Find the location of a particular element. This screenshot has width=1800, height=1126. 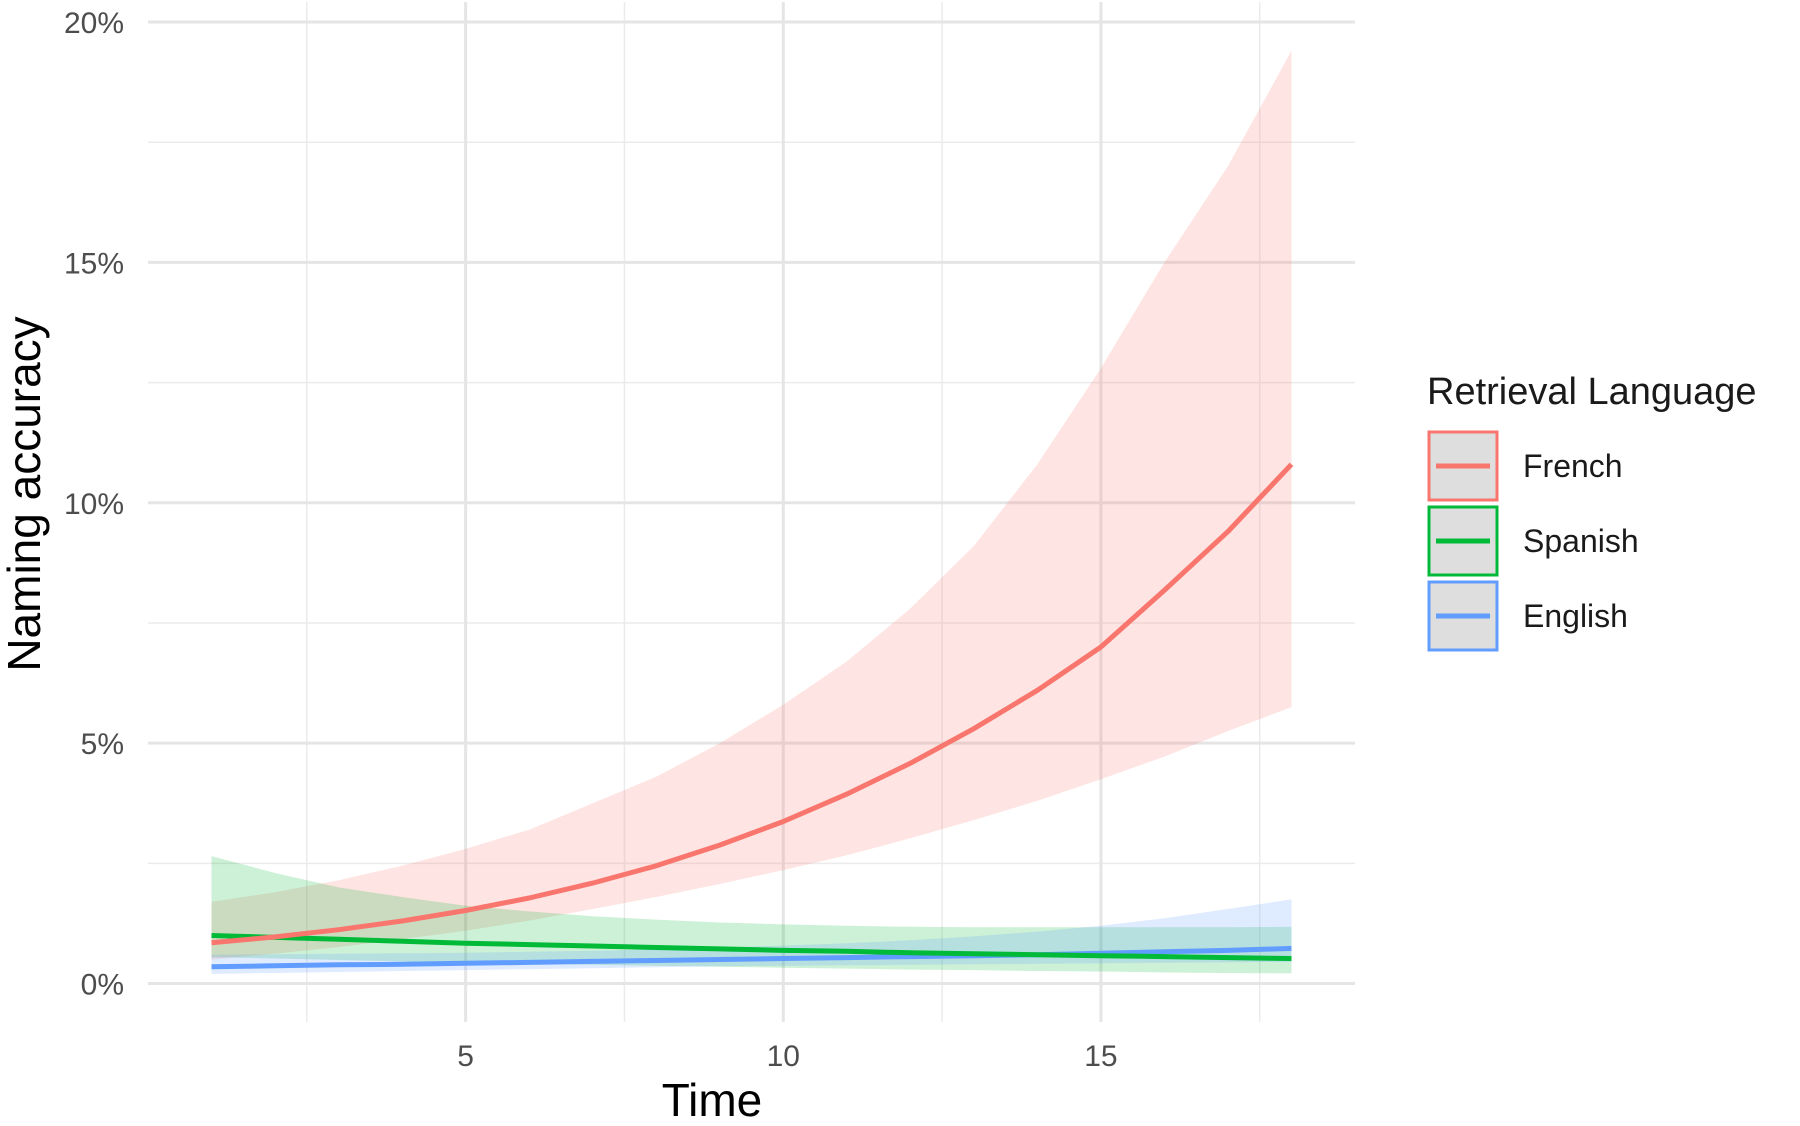

y-tick-label: 5% is located at coordinates (102, 744).